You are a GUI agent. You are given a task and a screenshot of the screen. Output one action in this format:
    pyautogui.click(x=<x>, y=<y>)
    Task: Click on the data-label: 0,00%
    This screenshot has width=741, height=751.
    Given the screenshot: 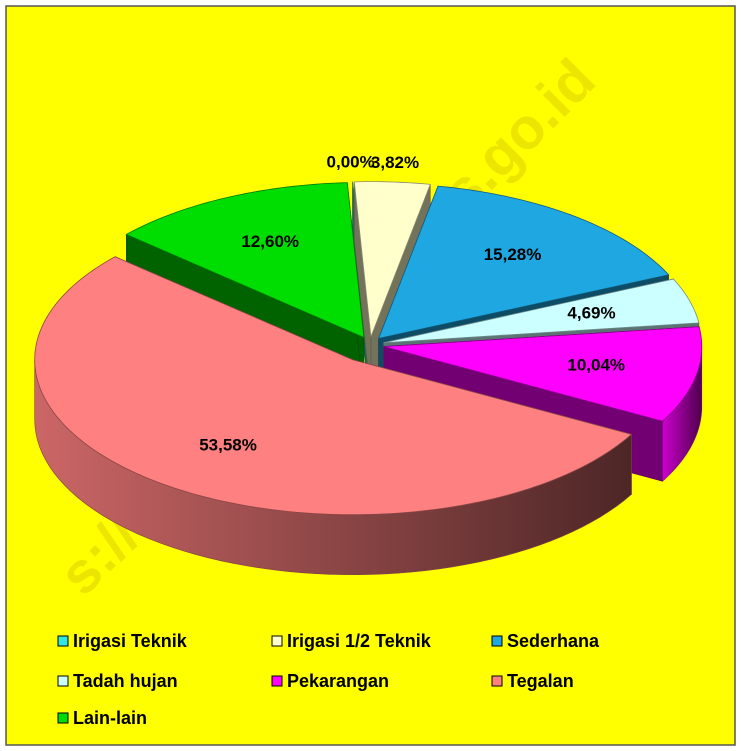 What is the action you would take?
    pyautogui.click(x=351, y=162)
    